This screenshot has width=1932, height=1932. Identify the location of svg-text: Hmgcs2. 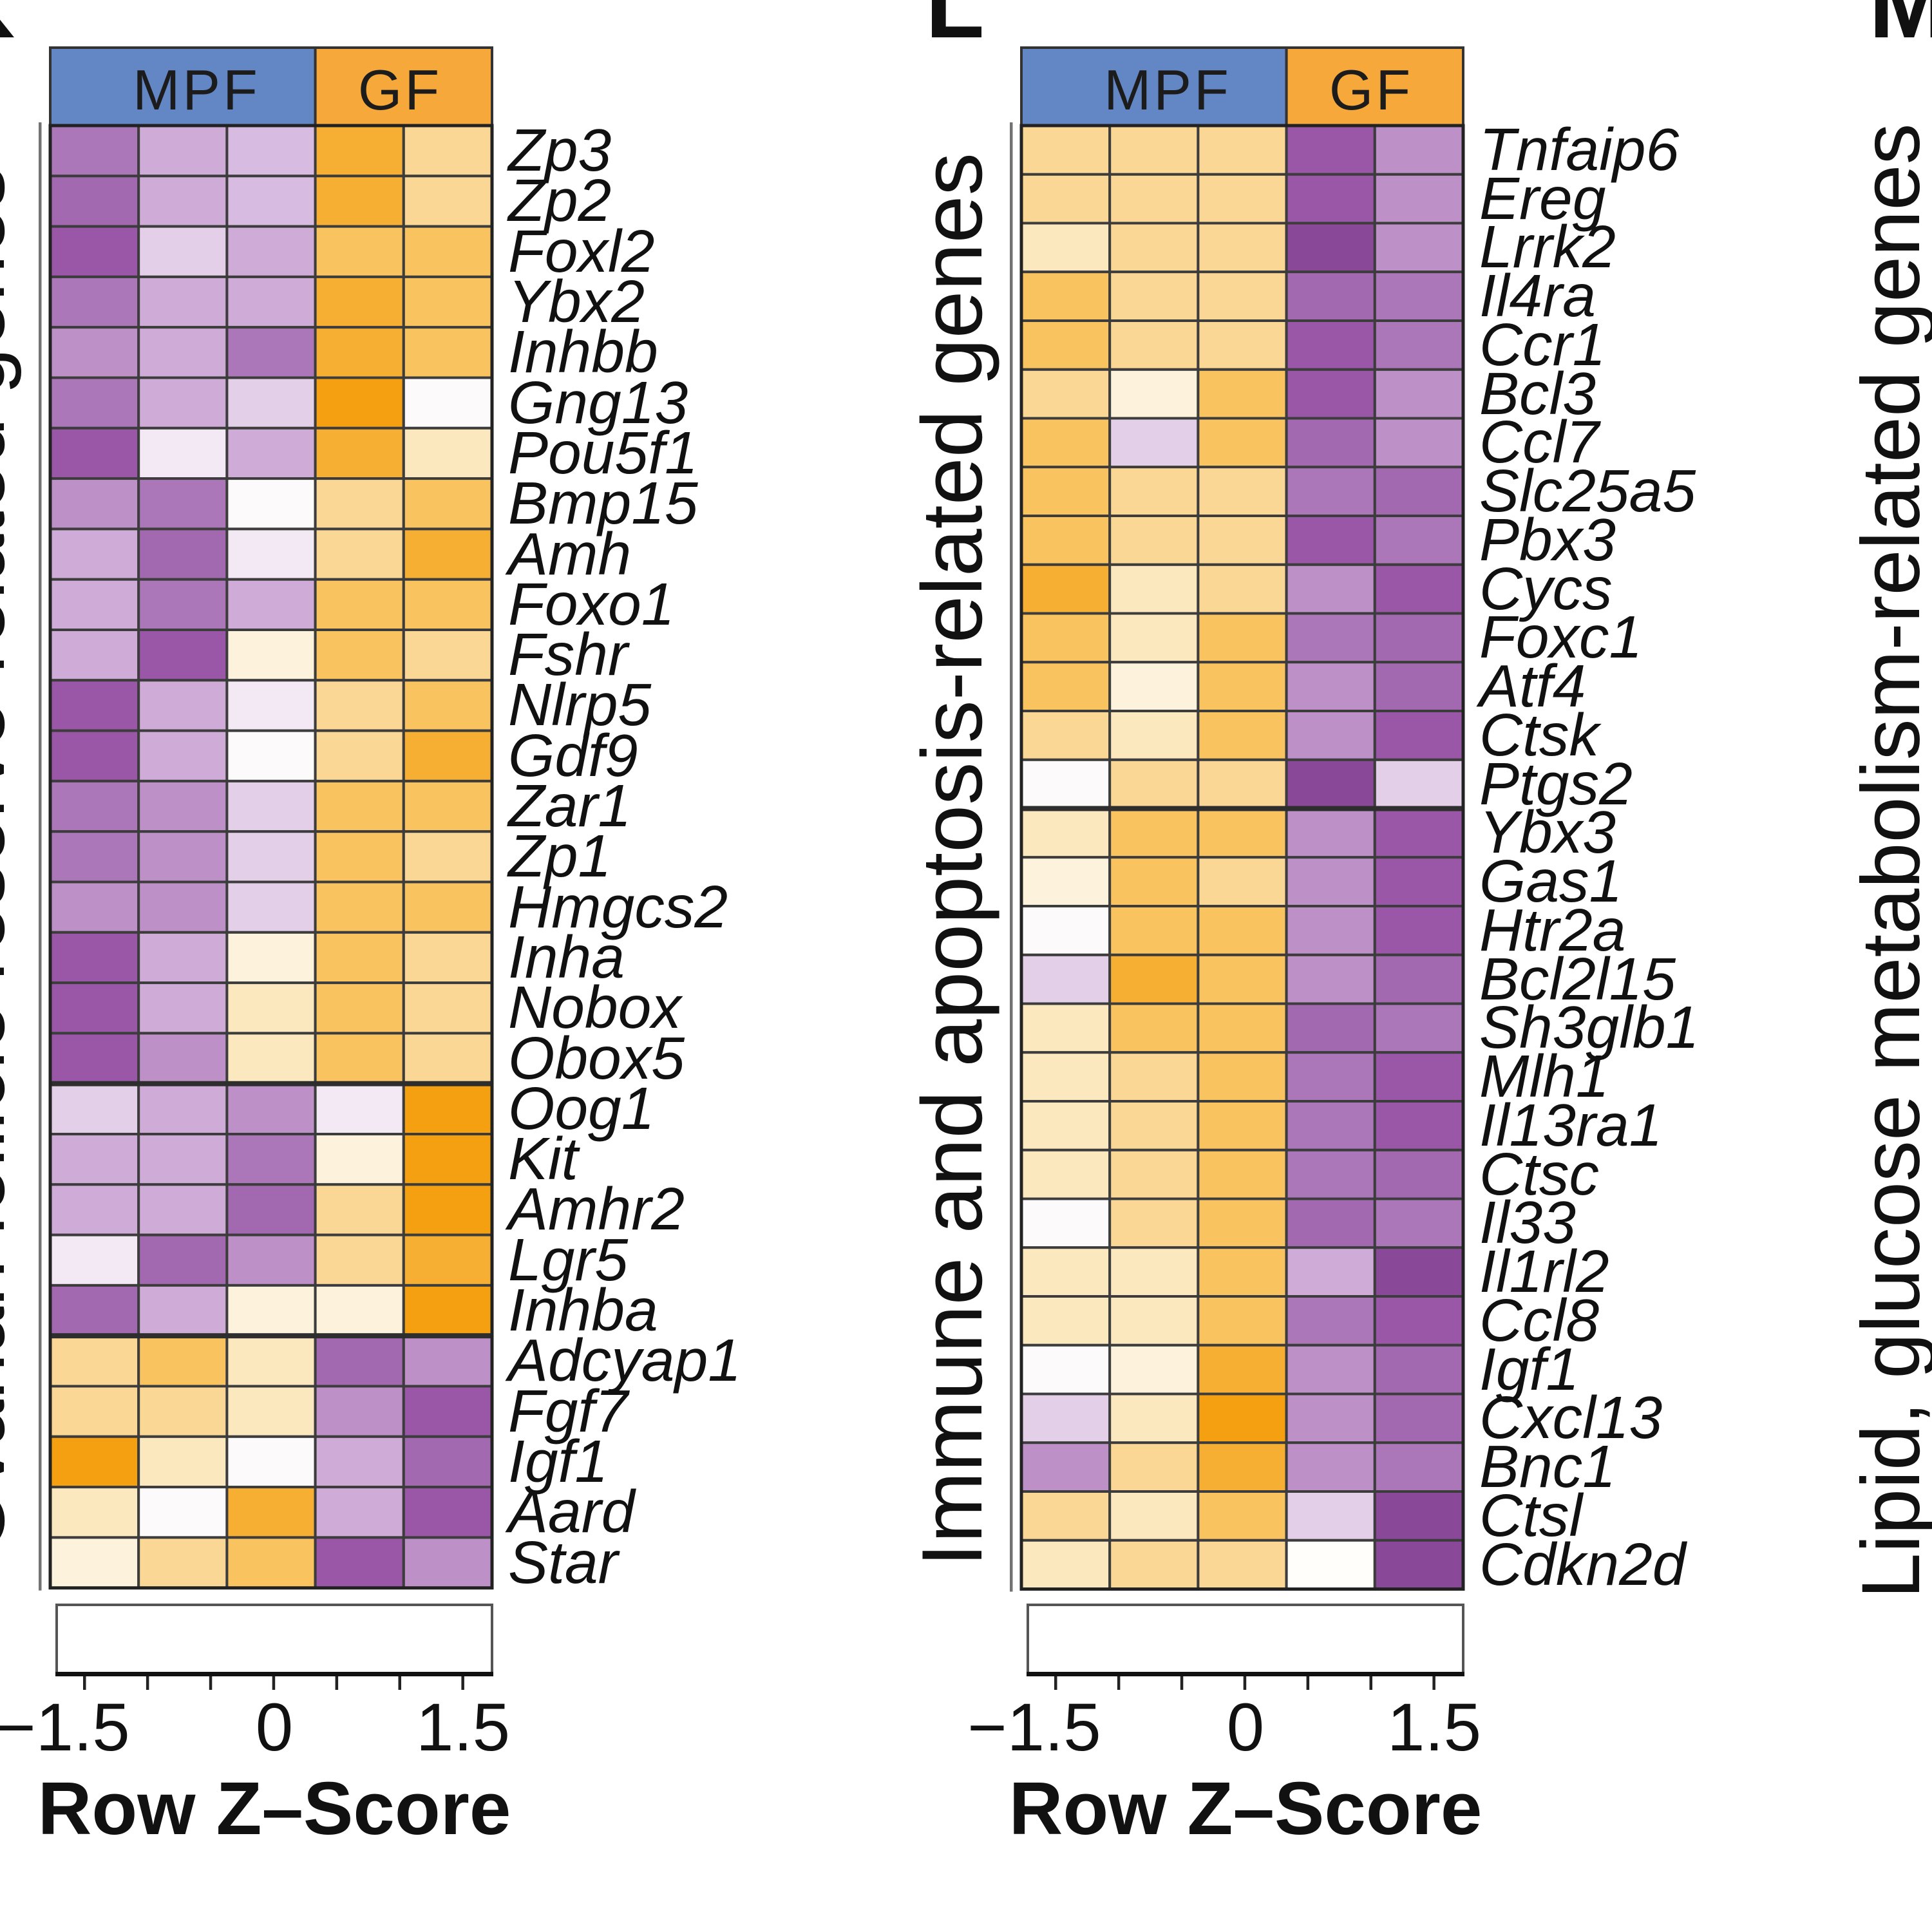
(618, 907).